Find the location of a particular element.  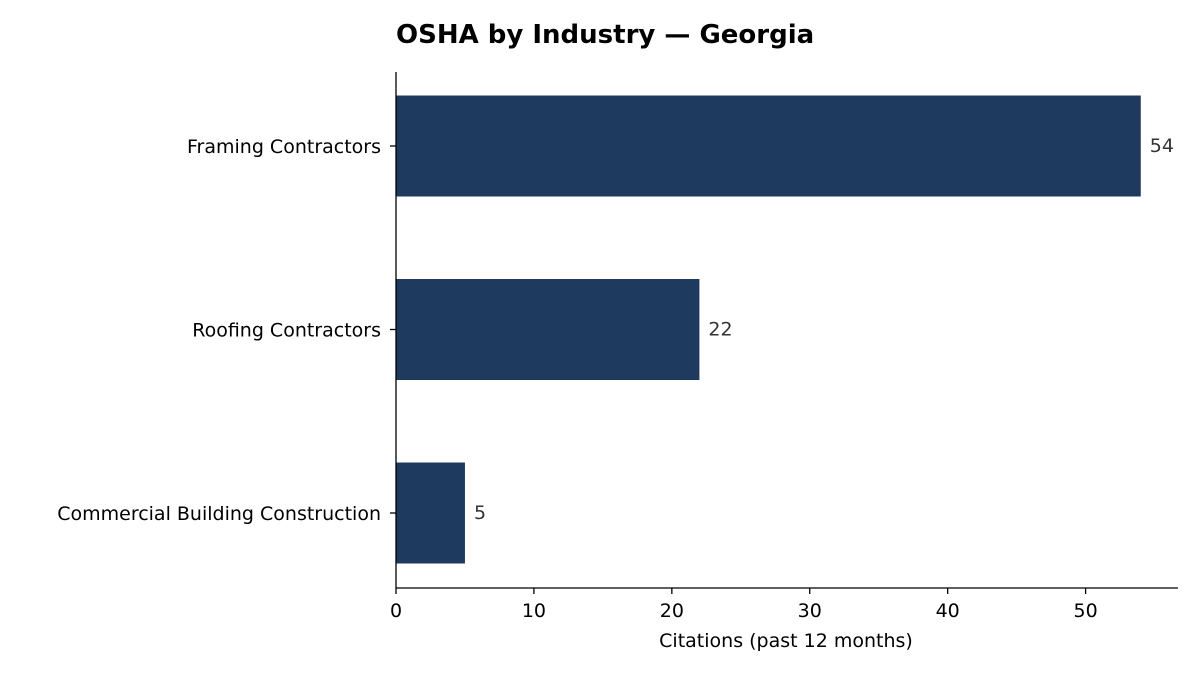

data-label-framing-contractors: 54 is located at coordinates (1162, 146).